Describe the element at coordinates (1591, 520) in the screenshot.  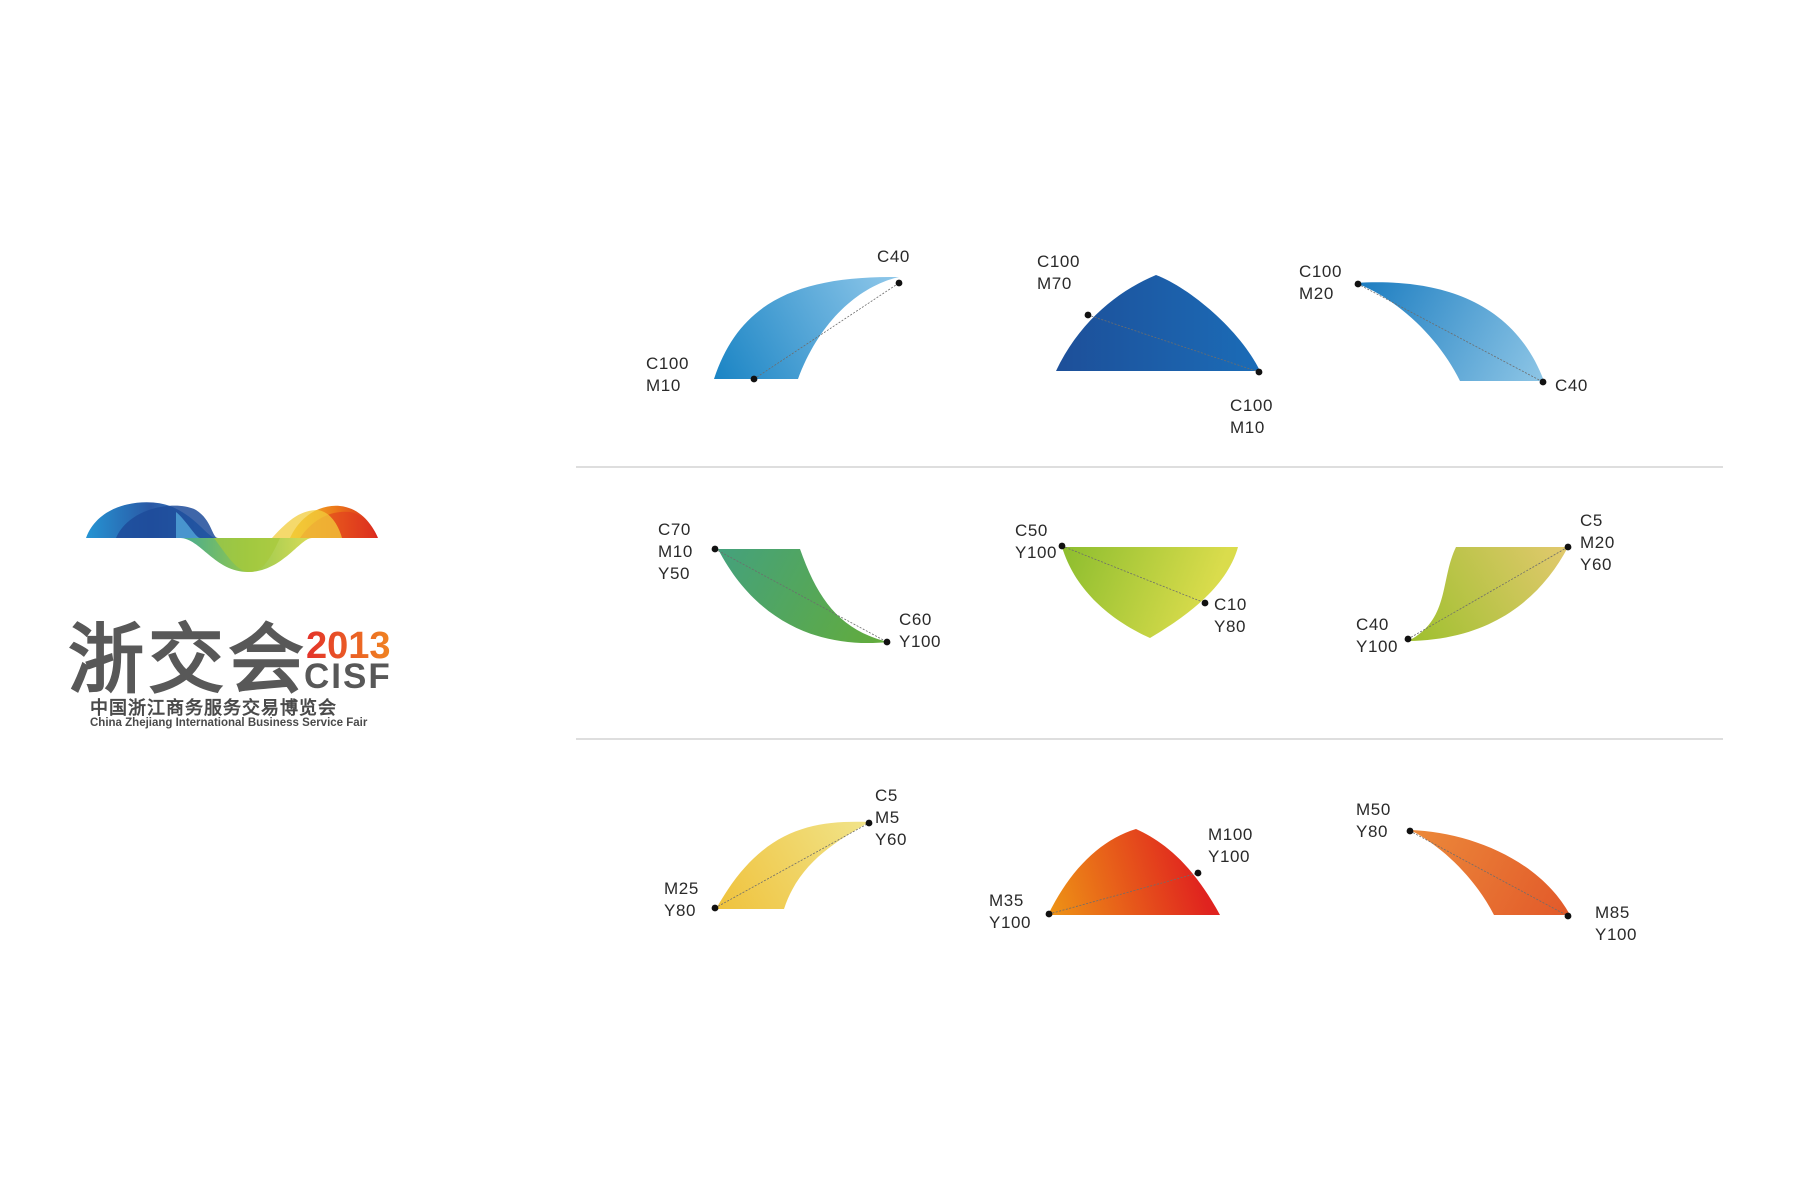
I see `start-color-label: C5` at that location.